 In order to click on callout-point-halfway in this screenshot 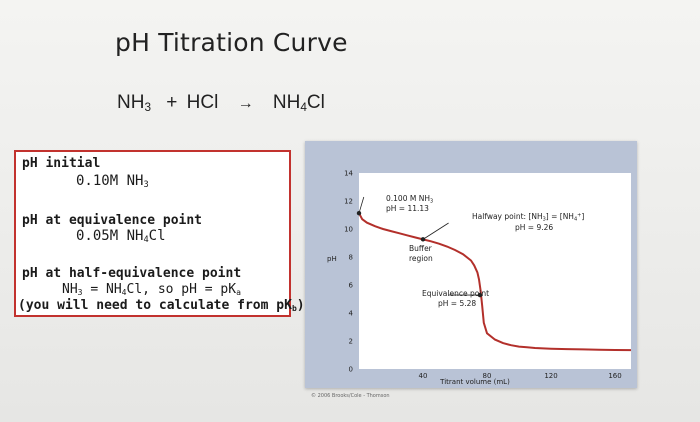, I will do `click(423, 239)`.